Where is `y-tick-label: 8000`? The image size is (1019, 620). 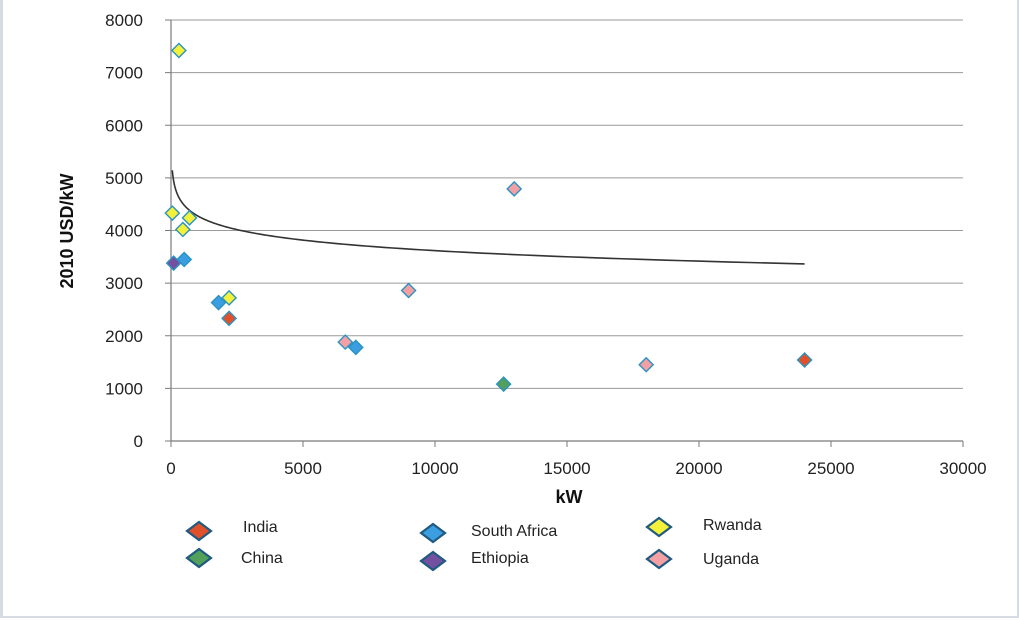 y-tick-label: 8000 is located at coordinates (124, 20).